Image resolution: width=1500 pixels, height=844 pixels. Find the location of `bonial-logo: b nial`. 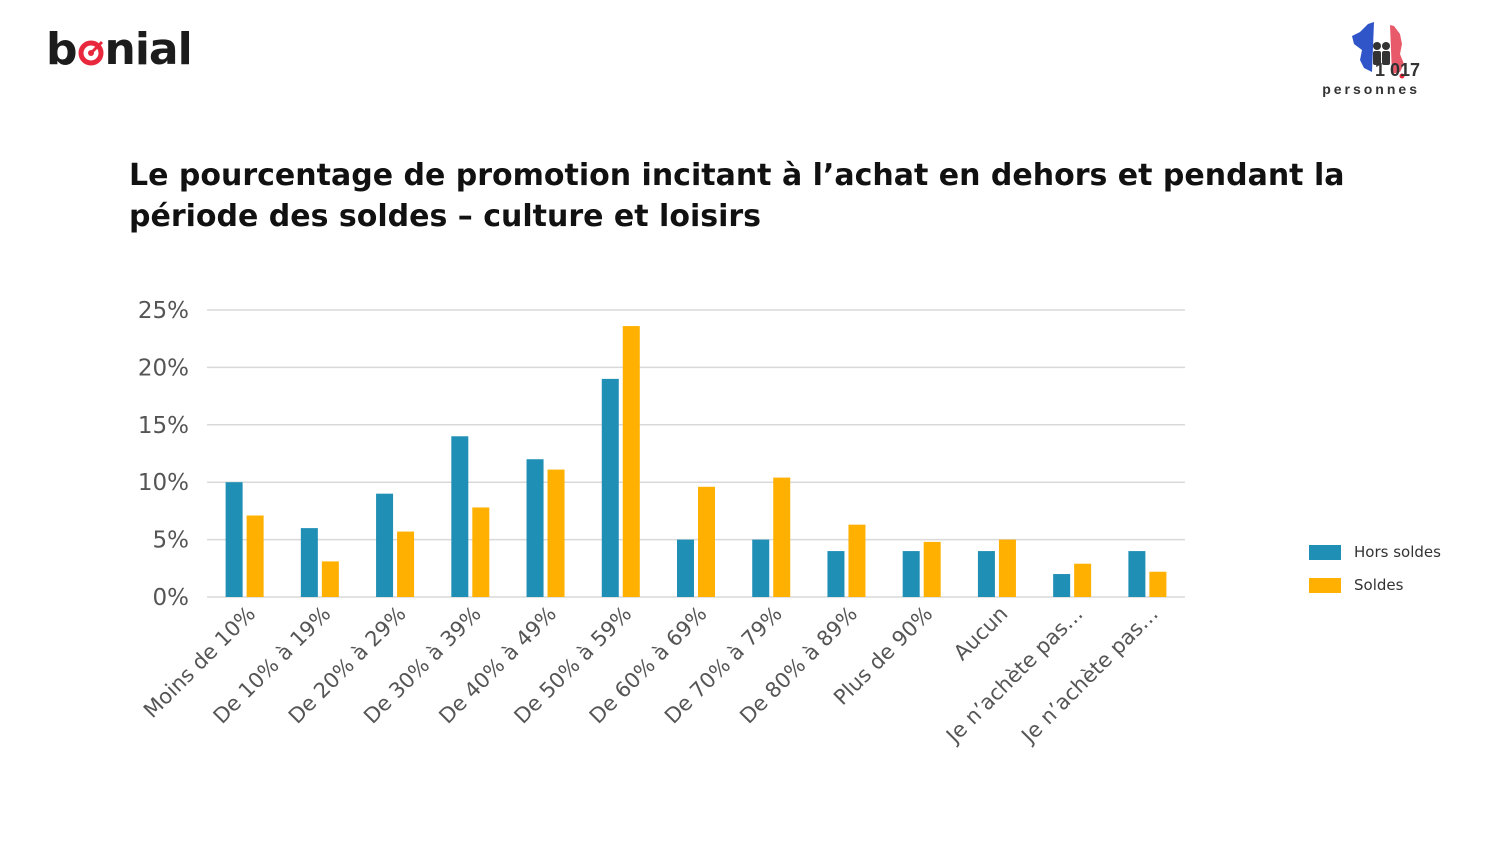

bonial-logo: b nial is located at coordinates (119, 49).